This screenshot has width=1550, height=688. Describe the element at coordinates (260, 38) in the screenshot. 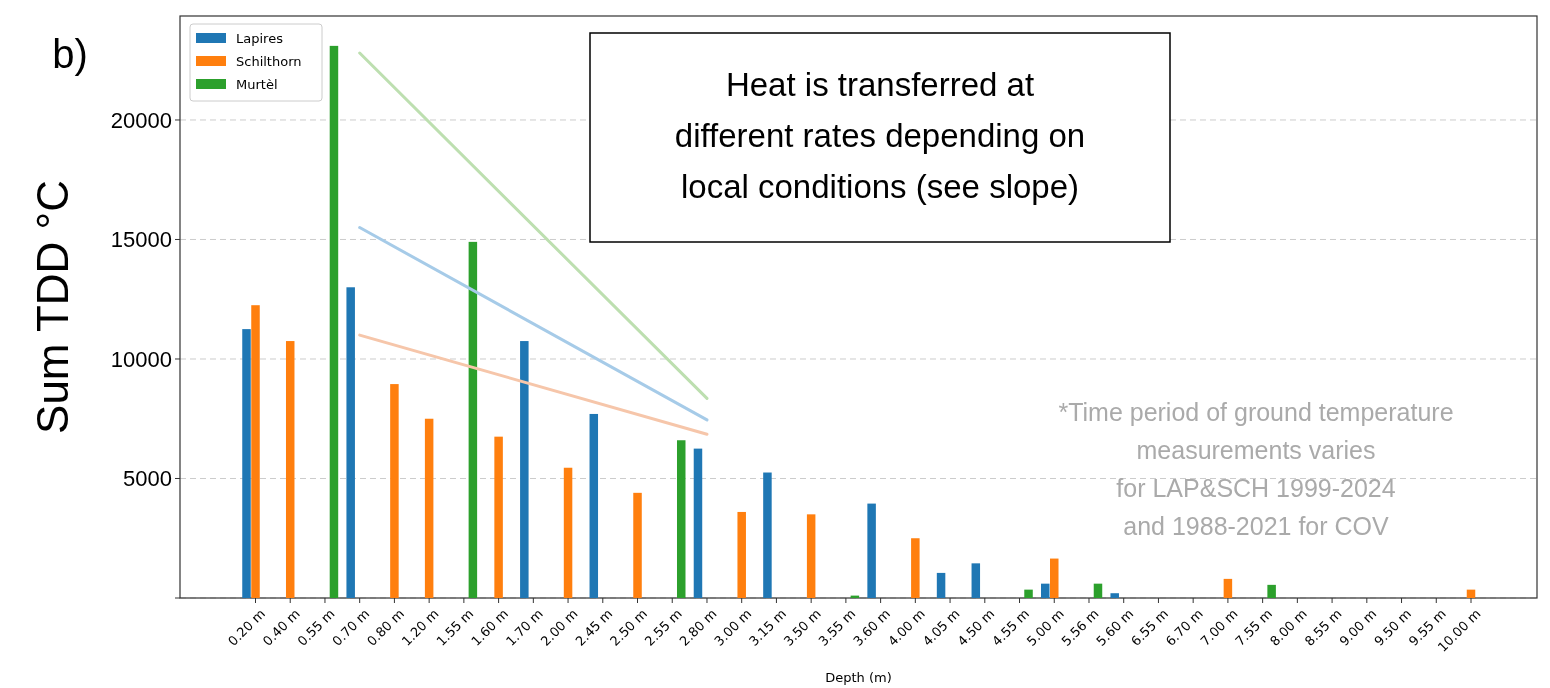

I see `legend-label: Lapires` at that location.